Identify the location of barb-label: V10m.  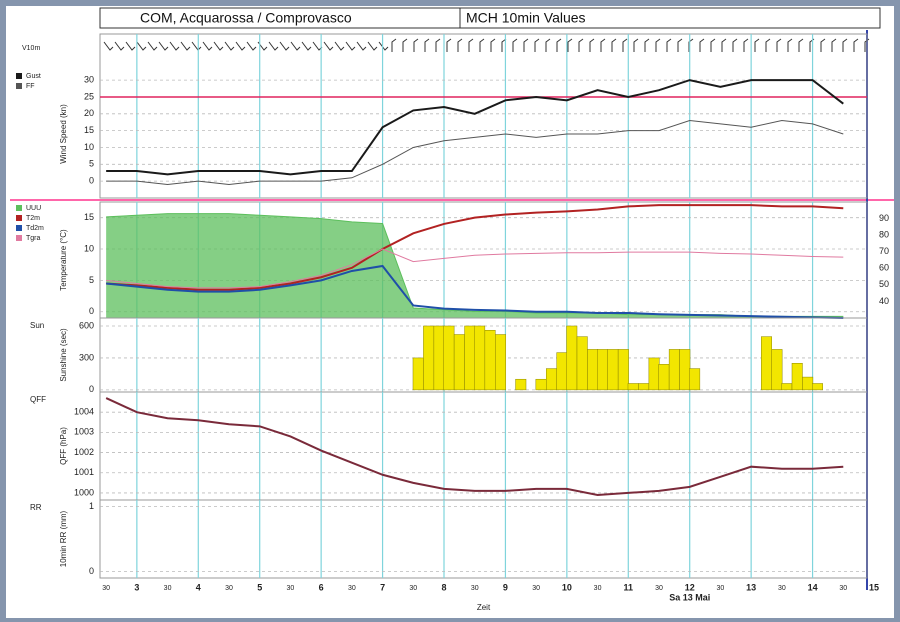
(31, 48).